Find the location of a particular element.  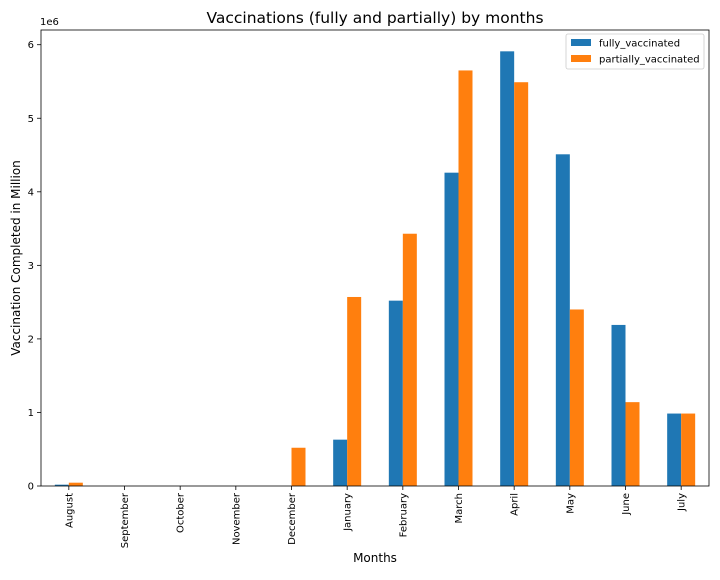

x-tick-label: April is located at coordinates (515, 504).